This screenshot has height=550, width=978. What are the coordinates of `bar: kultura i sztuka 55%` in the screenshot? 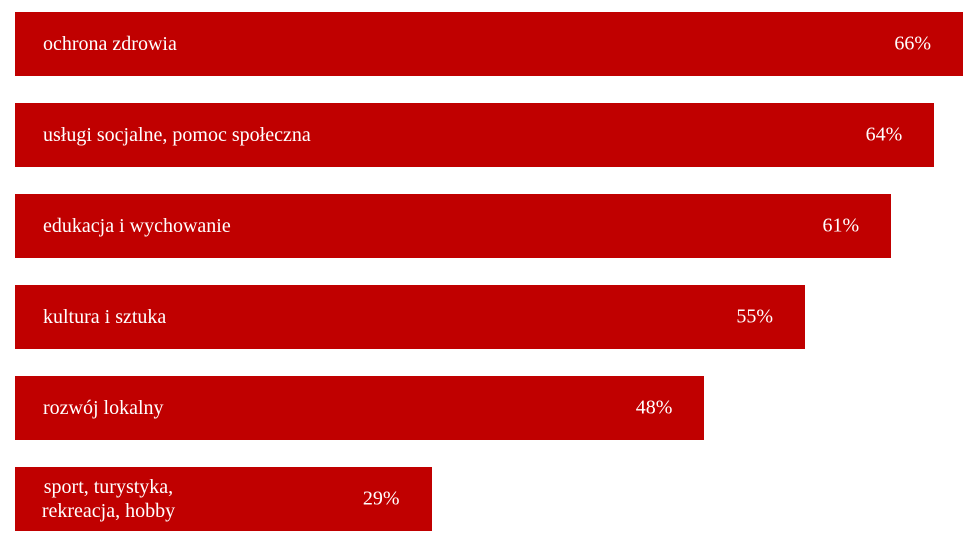 It's located at (410, 317).